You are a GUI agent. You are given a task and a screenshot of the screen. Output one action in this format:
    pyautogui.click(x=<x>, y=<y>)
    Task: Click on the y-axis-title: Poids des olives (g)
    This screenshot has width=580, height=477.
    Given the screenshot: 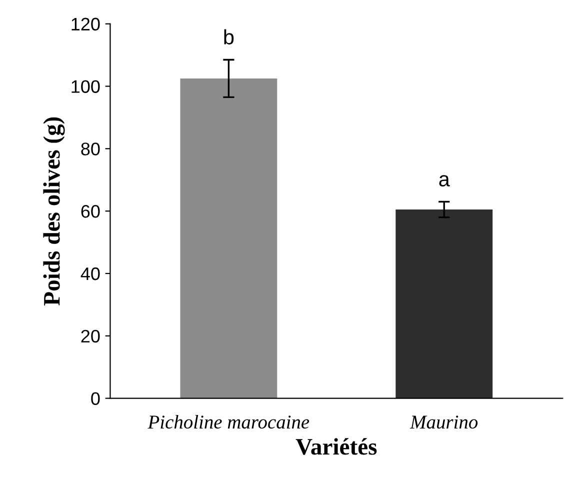 What is the action you would take?
    pyautogui.click(x=54, y=211)
    